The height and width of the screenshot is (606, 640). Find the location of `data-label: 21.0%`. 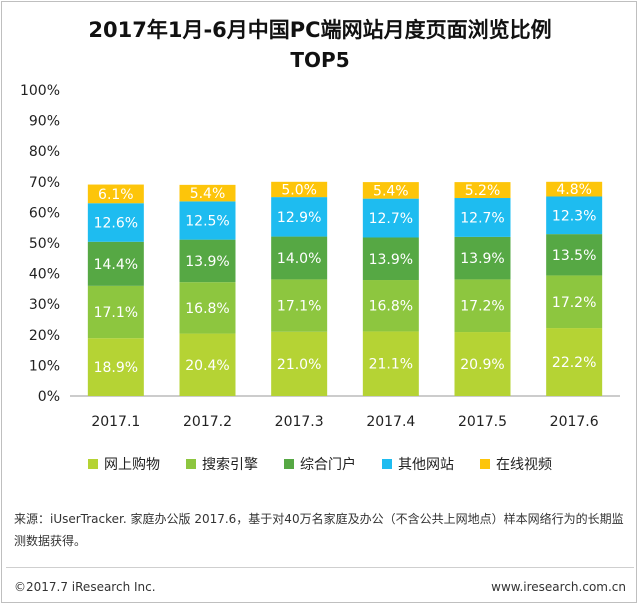

data-label: 21.0% is located at coordinates (299, 365).